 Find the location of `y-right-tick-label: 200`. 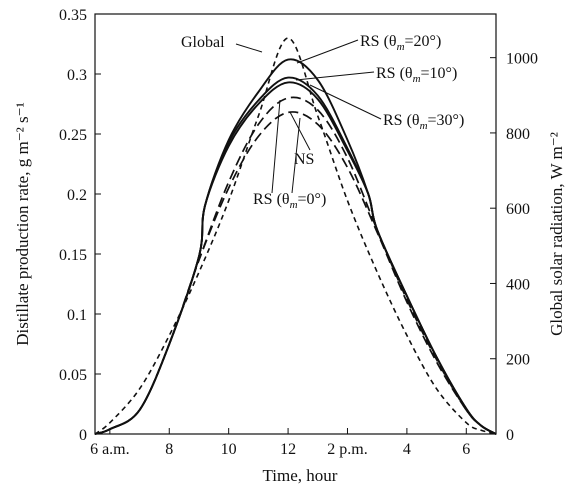

y-right-tick-label: 200 is located at coordinates (518, 360).